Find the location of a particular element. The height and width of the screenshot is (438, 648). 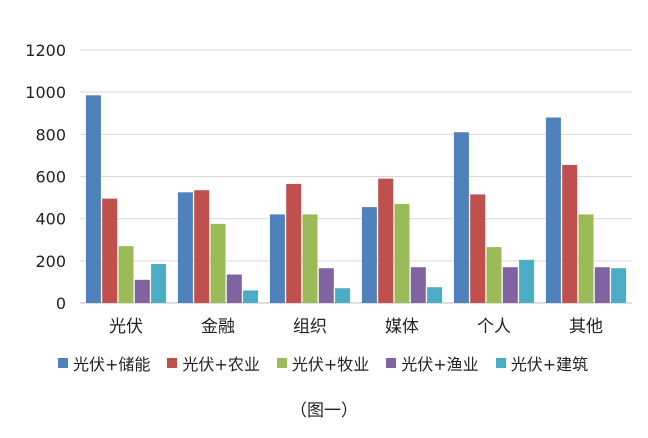

x-category-label: 媒体 is located at coordinates (402, 327).